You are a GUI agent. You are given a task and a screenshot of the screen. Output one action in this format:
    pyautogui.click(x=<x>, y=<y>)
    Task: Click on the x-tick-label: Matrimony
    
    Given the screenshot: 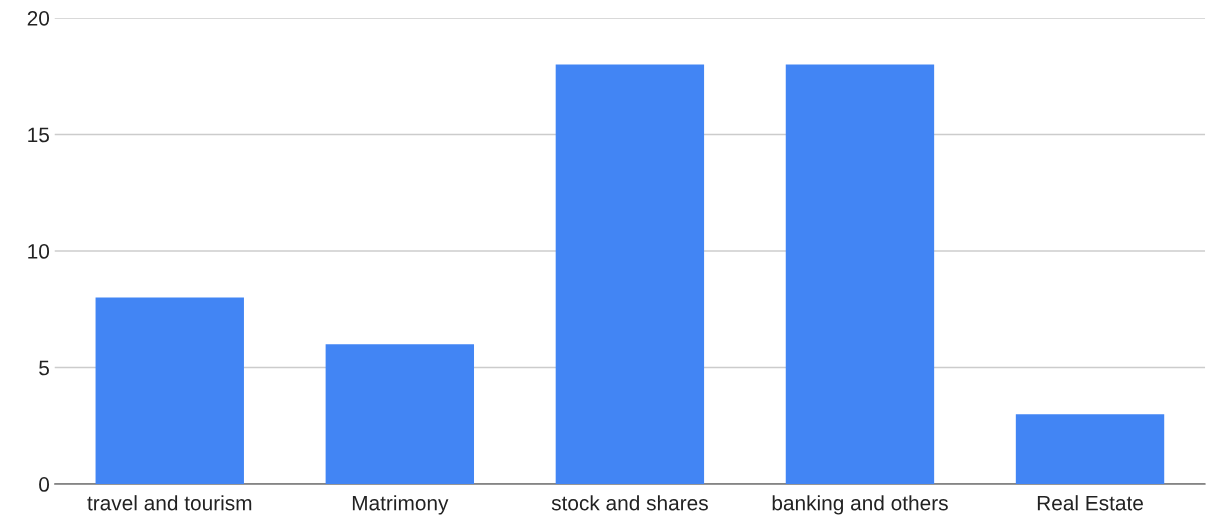 What is the action you would take?
    pyautogui.click(x=400, y=505)
    